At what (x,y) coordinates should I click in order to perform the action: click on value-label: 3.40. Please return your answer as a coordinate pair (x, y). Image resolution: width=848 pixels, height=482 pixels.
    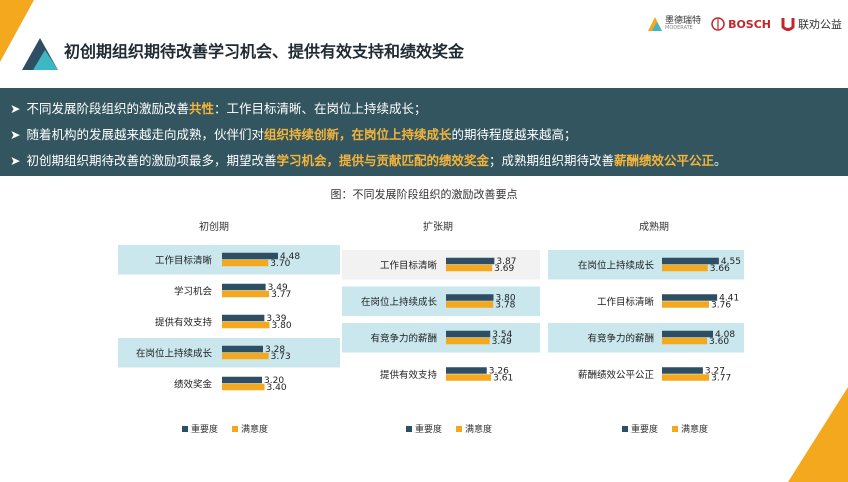
    Looking at the image, I should click on (277, 388).